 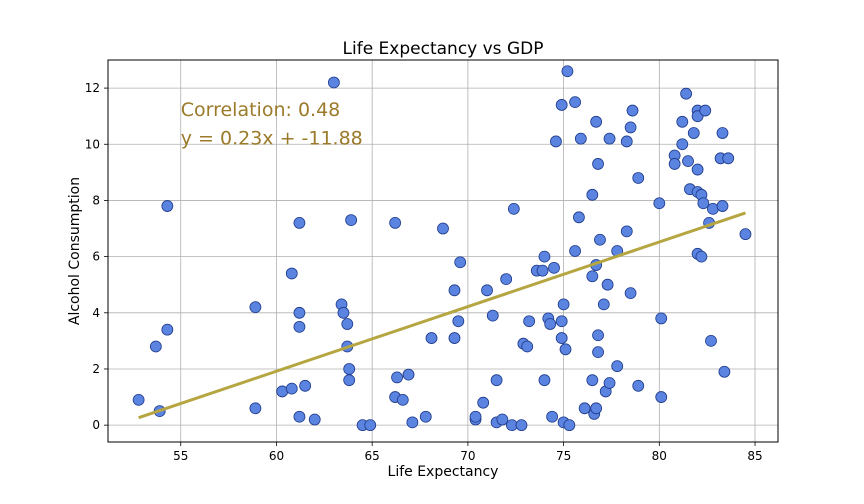 What do you see at coordinates (276, 456) in the screenshot?
I see `x-tick-label: 60` at bounding box center [276, 456].